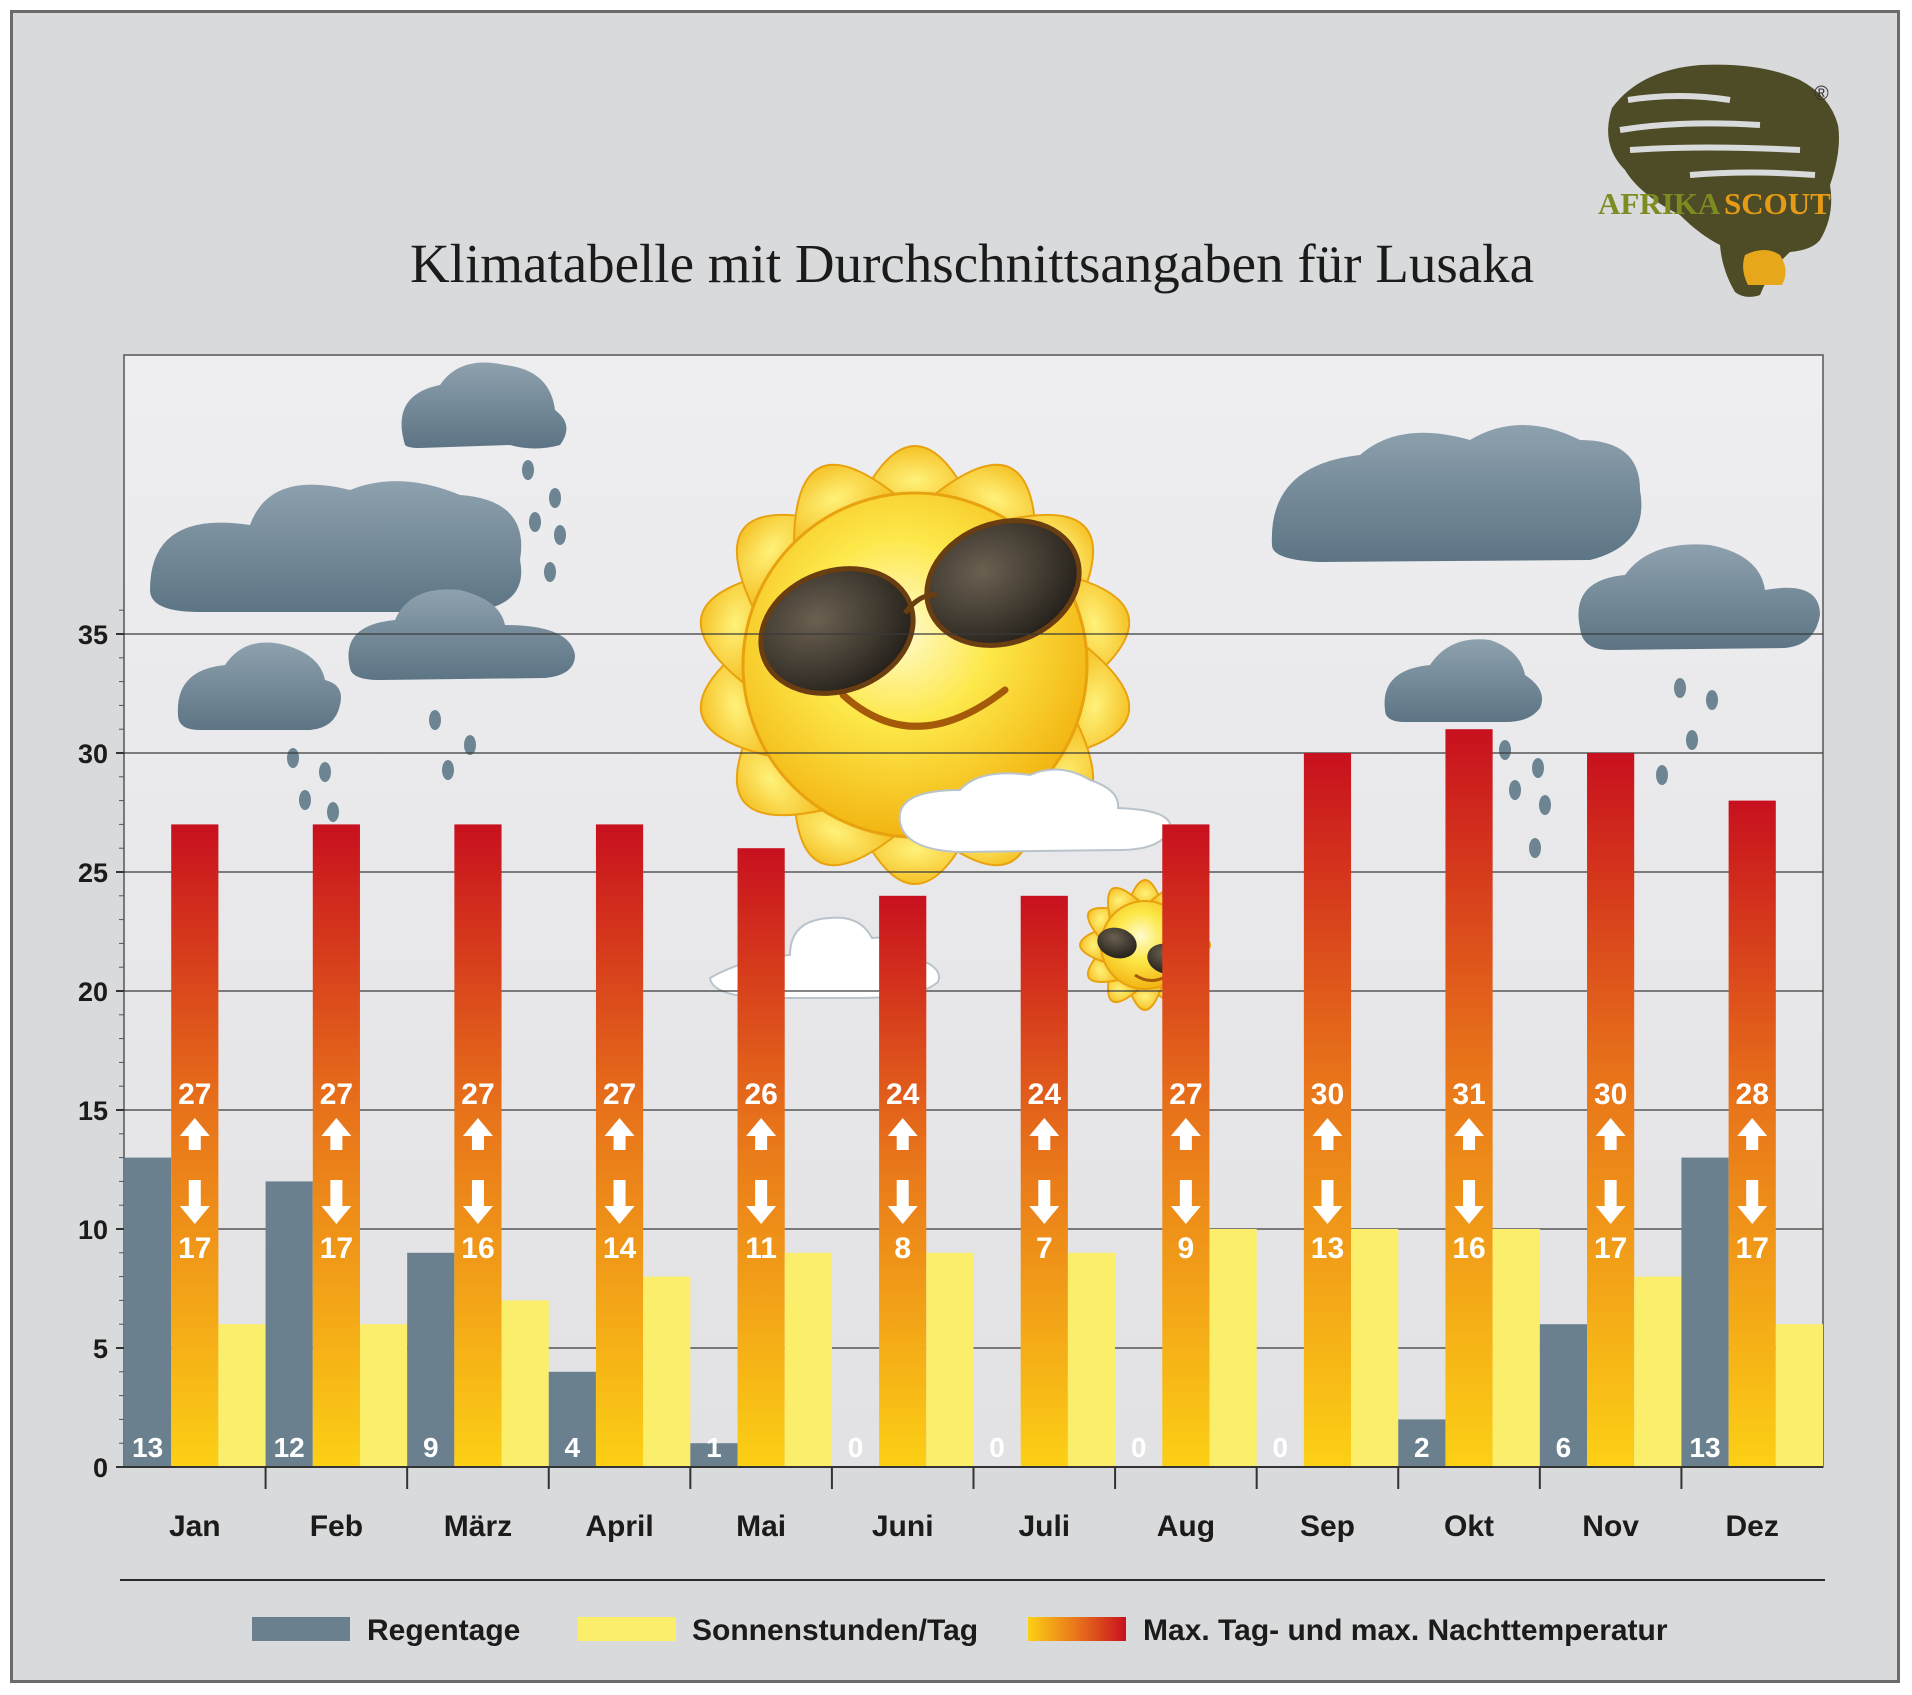 The width and height of the screenshot is (1912, 1695). What do you see at coordinates (1764, 267) in the screenshot?
I see `lion-icon` at bounding box center [1764, 267].